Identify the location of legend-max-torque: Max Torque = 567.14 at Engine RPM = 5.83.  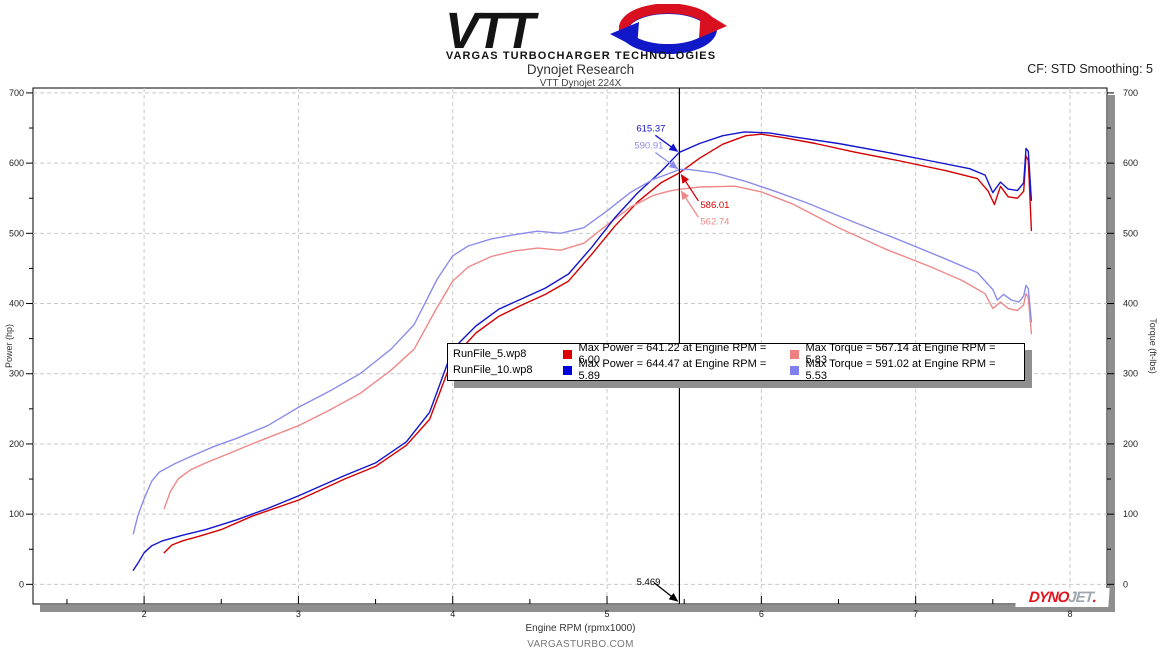
(900, 354).